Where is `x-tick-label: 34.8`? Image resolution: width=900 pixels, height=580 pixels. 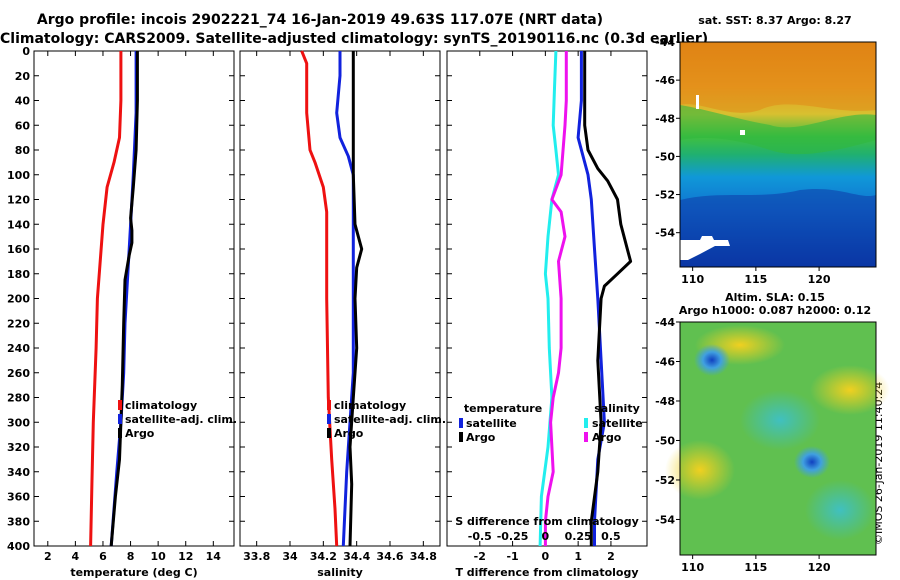
x-tick-label: 34.8 is located at coordinates (423, 556).